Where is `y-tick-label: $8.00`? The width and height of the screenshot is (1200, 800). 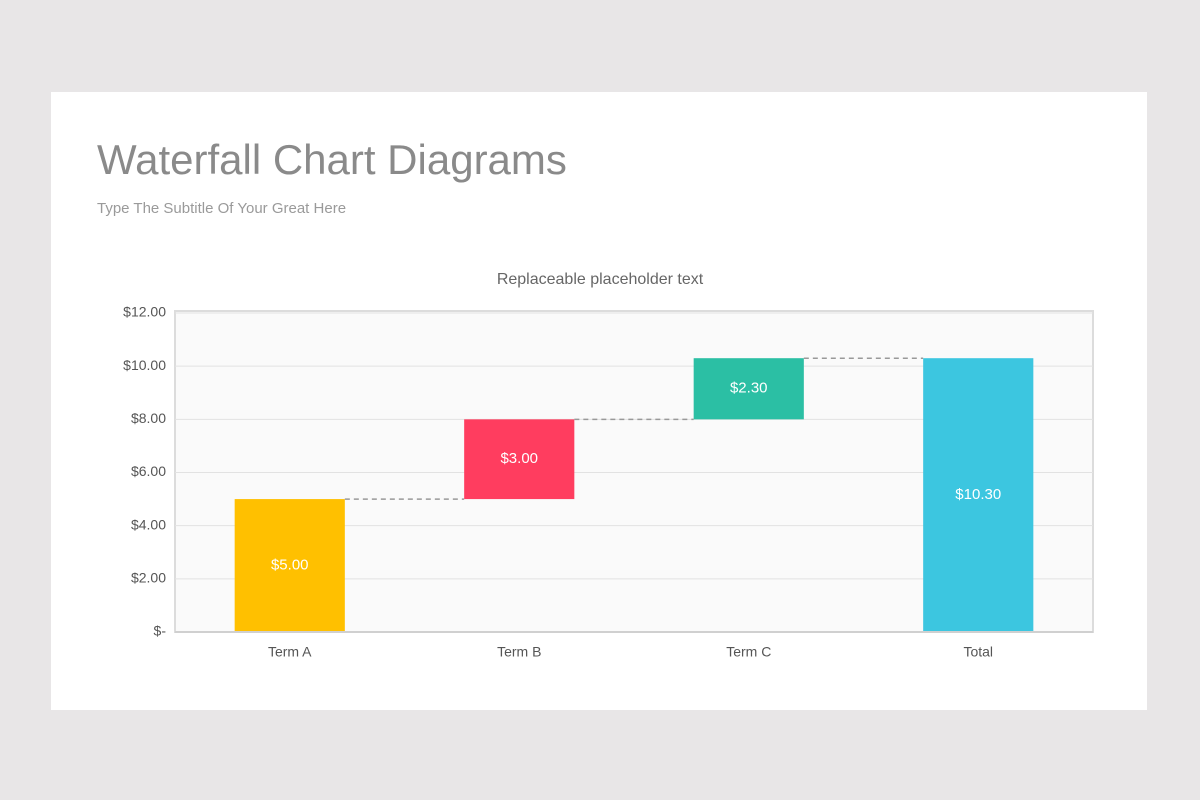
y-tick-label: $8.00 is located at coordinates (148, 418).